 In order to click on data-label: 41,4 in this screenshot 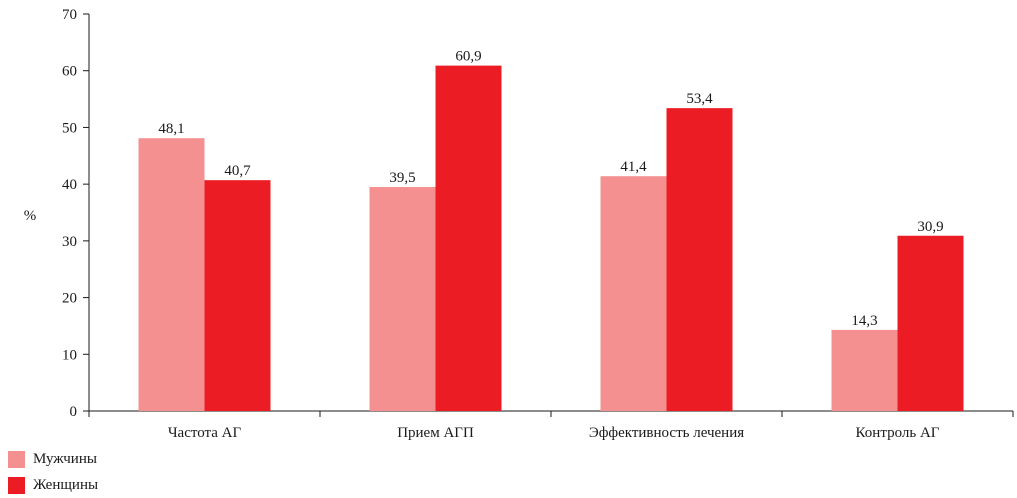, I will do `click(633, 167)`.